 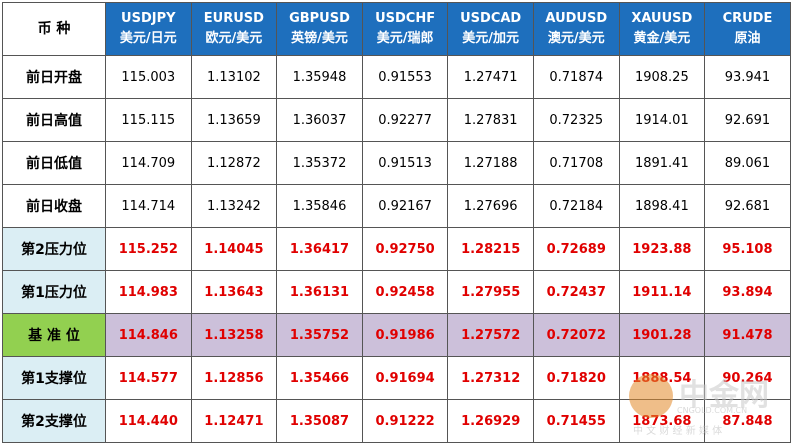 I want to click on row-label: 前日开盘, so click(x=54, y=77).